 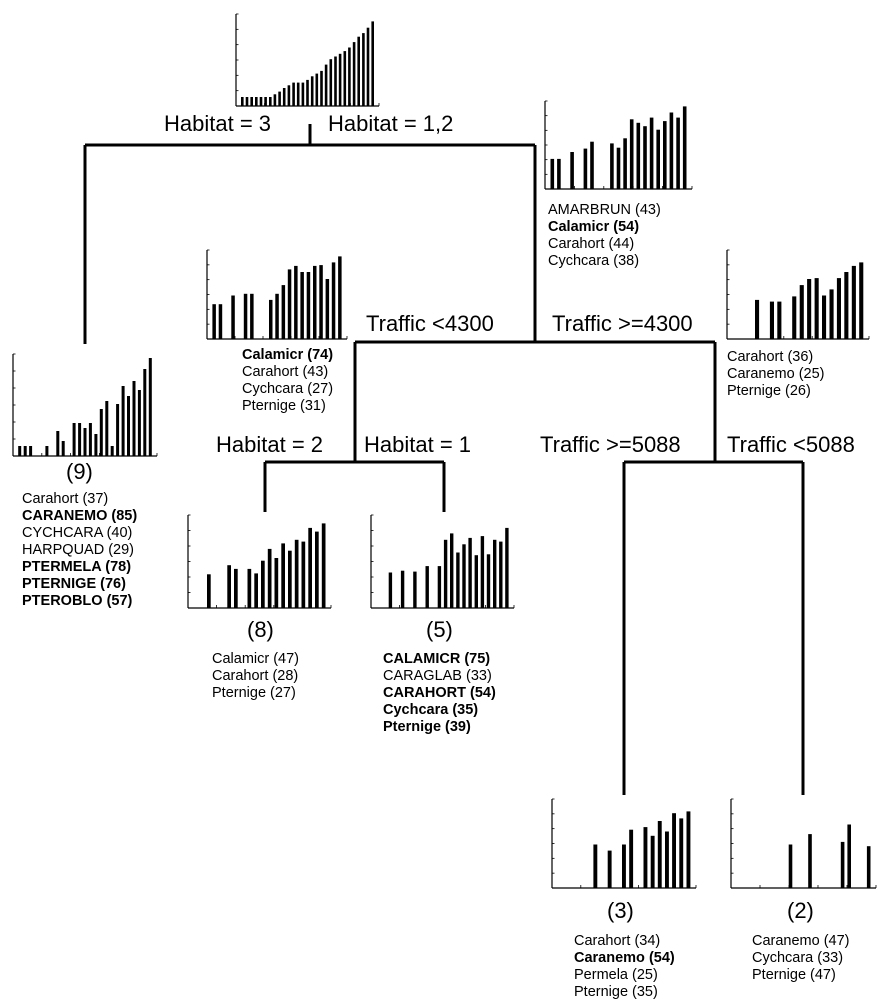 I want to click on split-label-habitat-1-2: Habitat = 1,2, so click(x=391, y=123).